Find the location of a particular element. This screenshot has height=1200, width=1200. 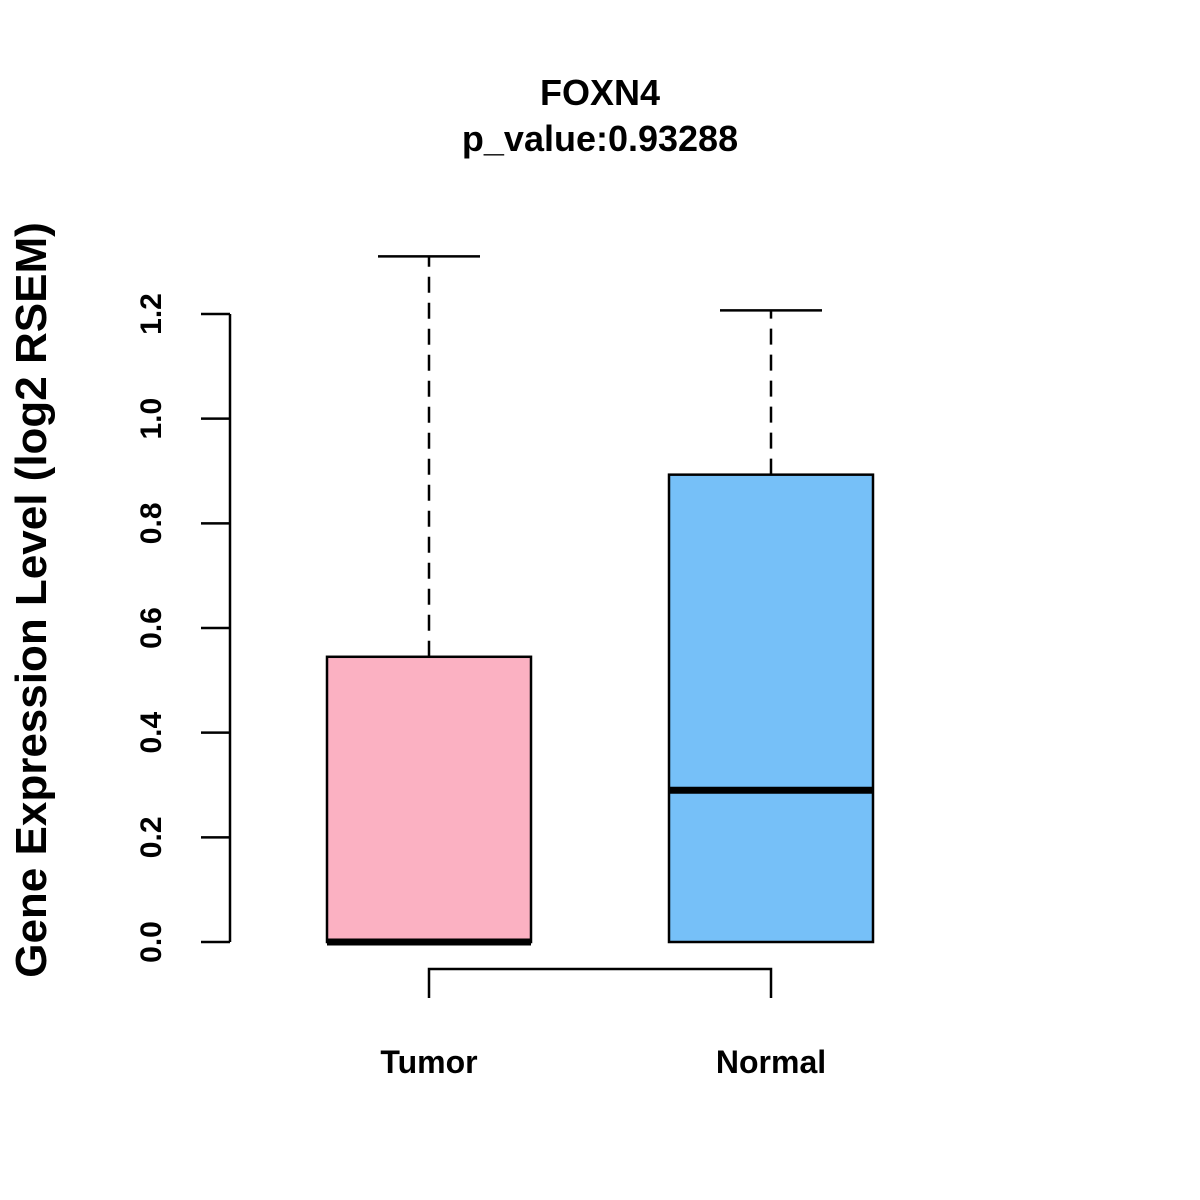

x-label-normal: Normal is located at coordinates (771, 1062).